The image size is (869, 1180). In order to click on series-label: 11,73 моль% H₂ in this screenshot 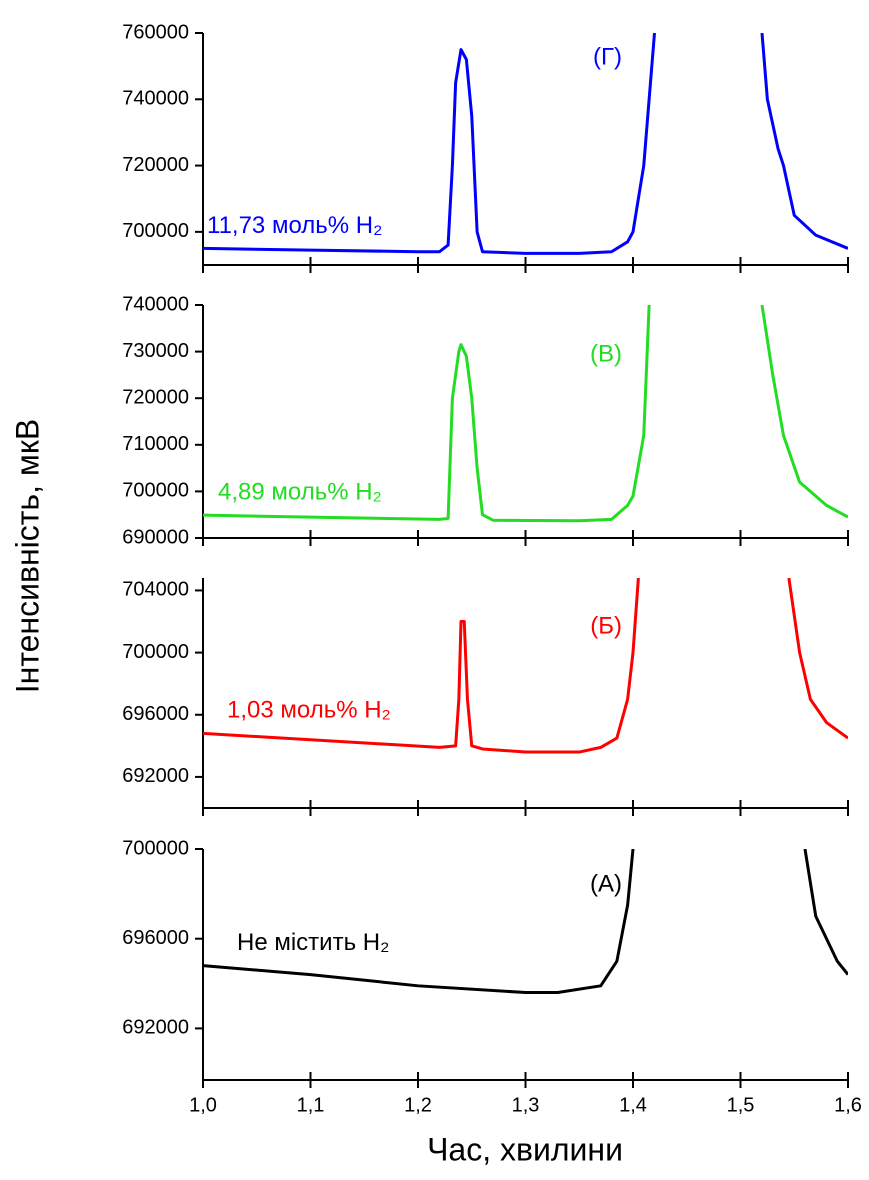, I will do `click(294, 225)`.